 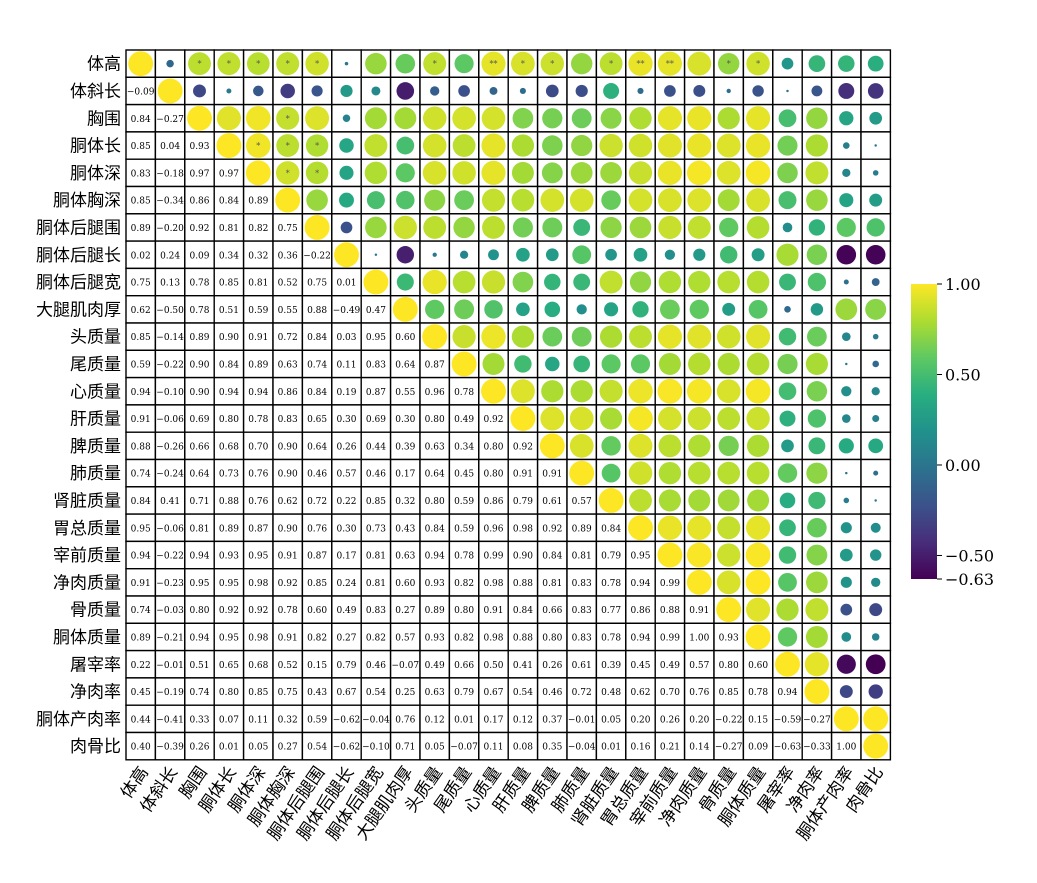 I want to click on heatmap-cell: 0.16, so click(x=640, y=746).